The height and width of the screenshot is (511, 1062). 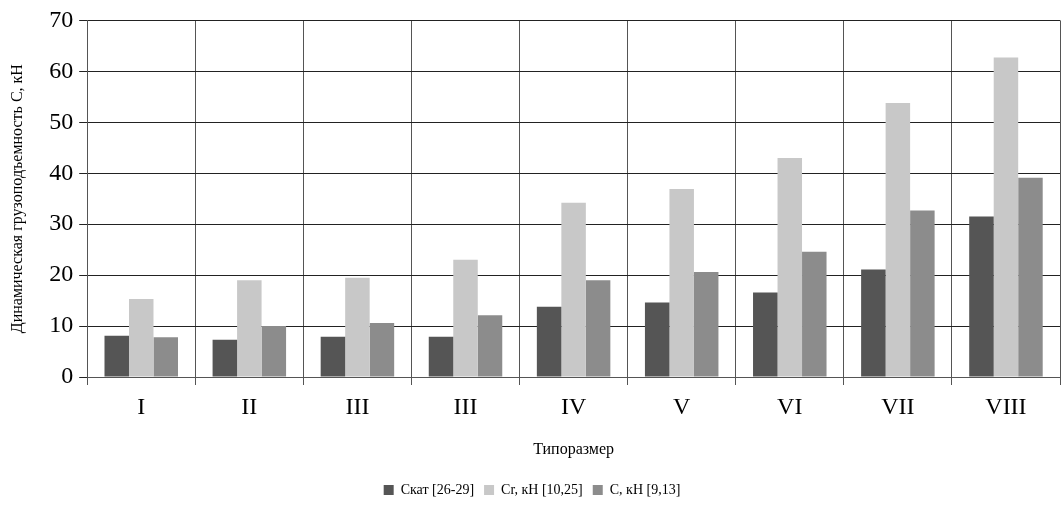 I want to click on x-axis-title: Типоразмер, so click(x=574, y=448).